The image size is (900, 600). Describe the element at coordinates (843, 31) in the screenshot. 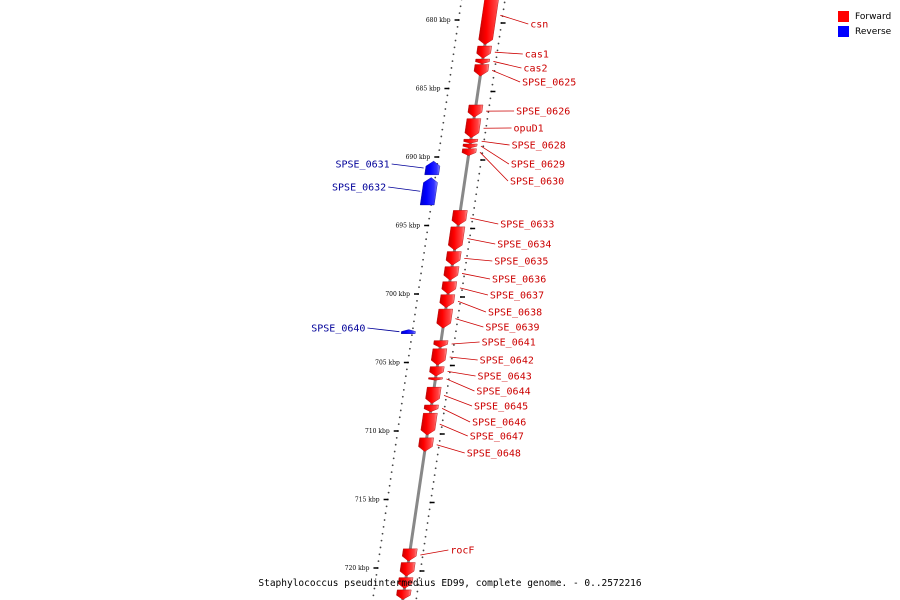

I see `reverse-swatch` at that location.